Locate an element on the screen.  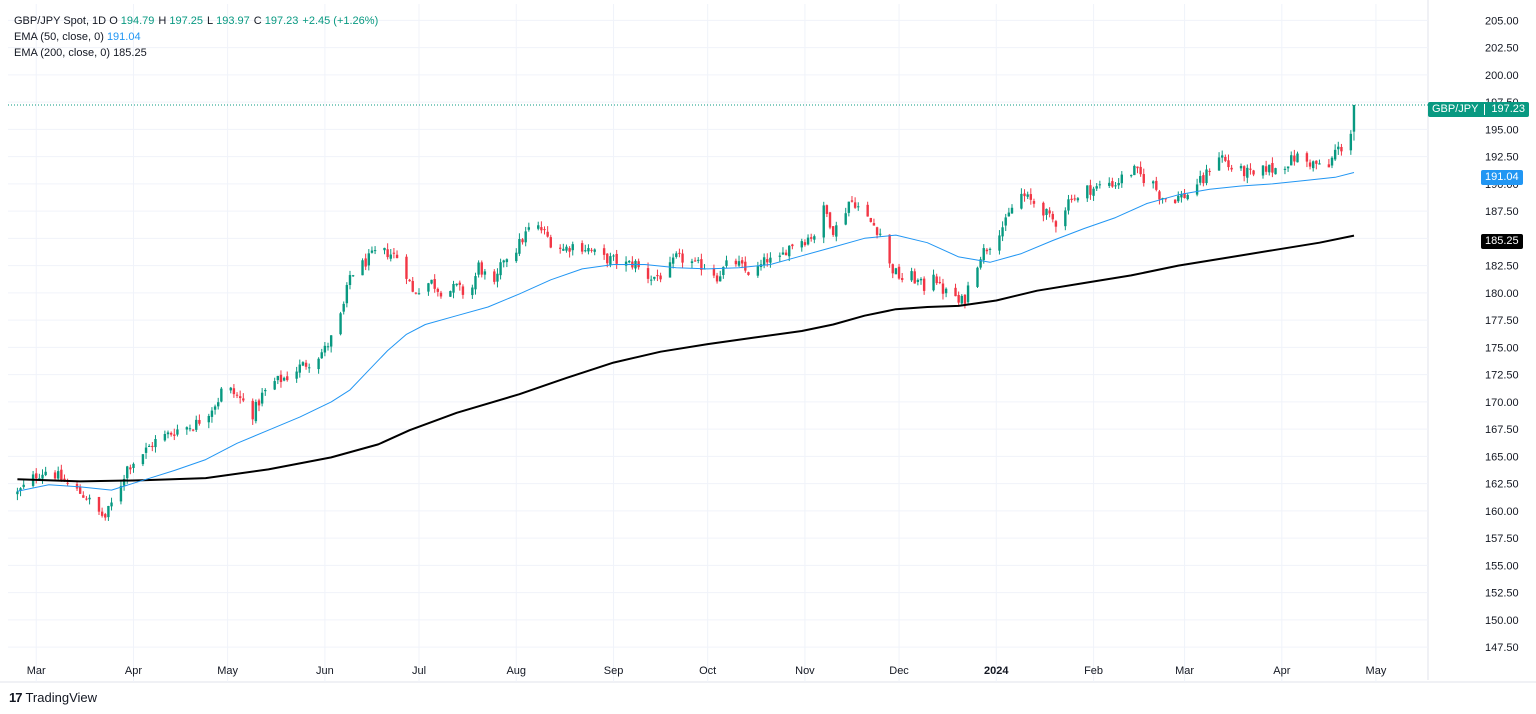
legend-low-value: 193.97 is located at coordinates (233, 21).